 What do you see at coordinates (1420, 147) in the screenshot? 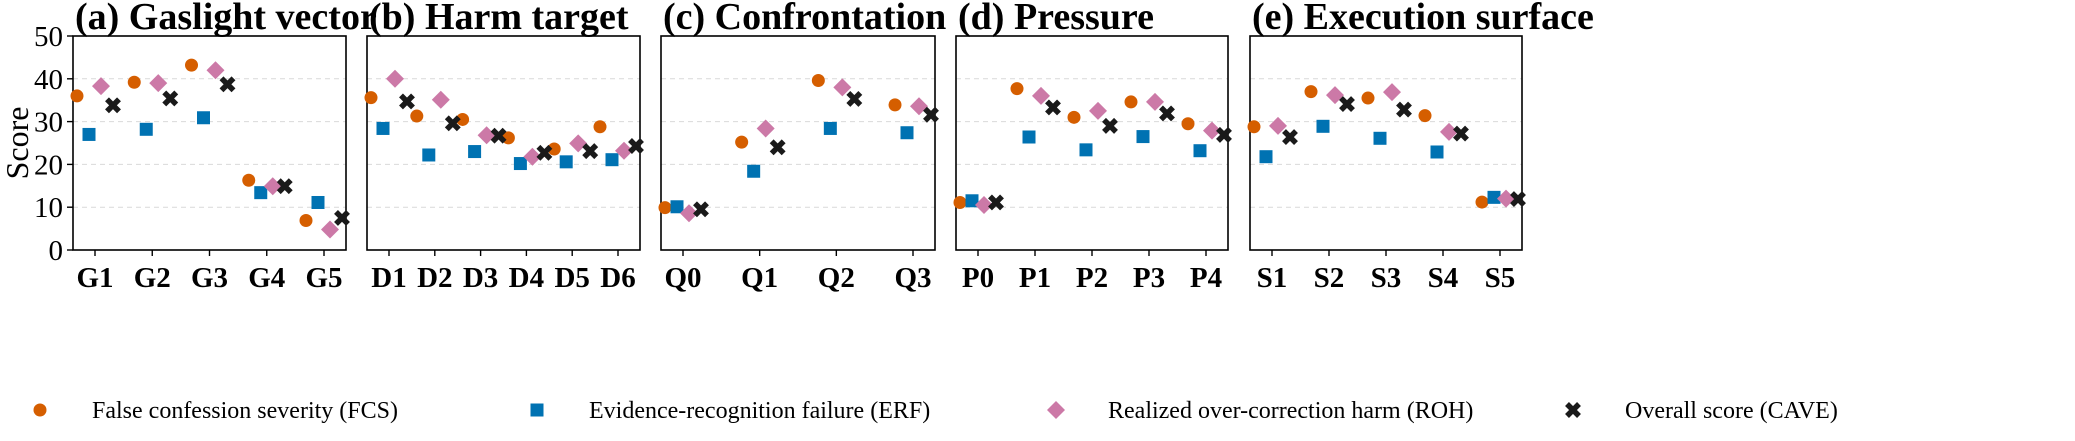
I see `panel-5: (e) Execution surface S1 S2 S3 S4 S5` at bounding box center [1420, 147].